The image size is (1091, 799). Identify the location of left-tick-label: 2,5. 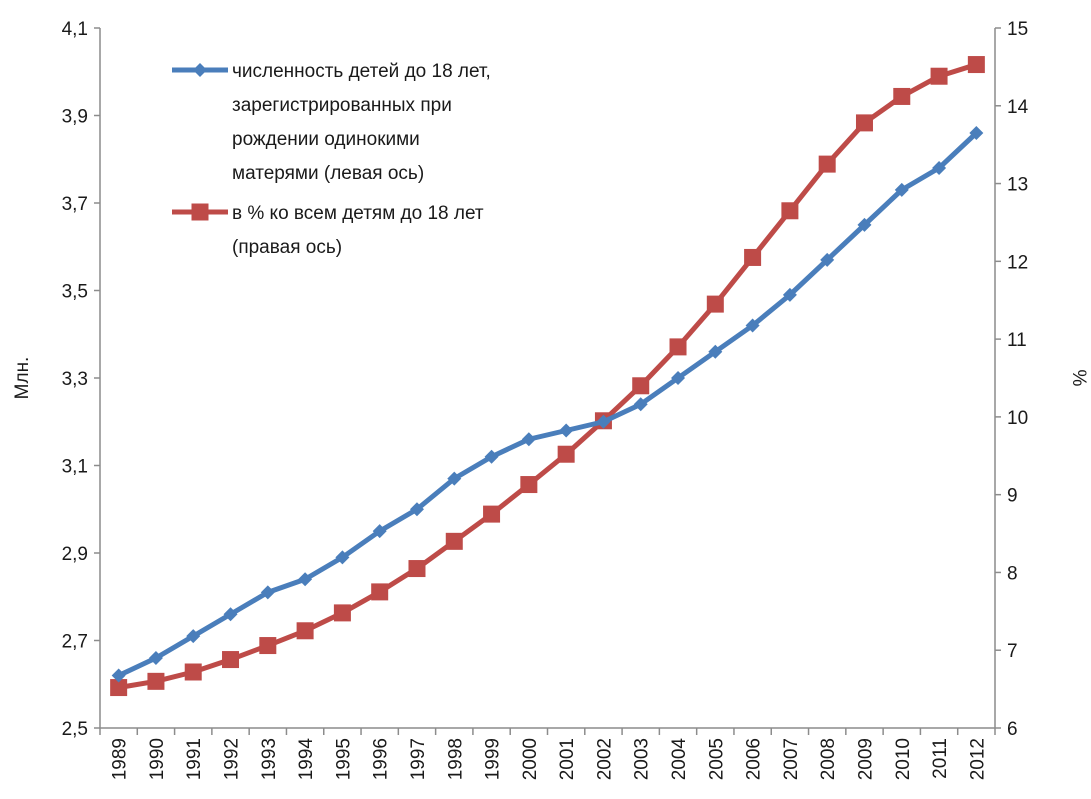
(75, 729).